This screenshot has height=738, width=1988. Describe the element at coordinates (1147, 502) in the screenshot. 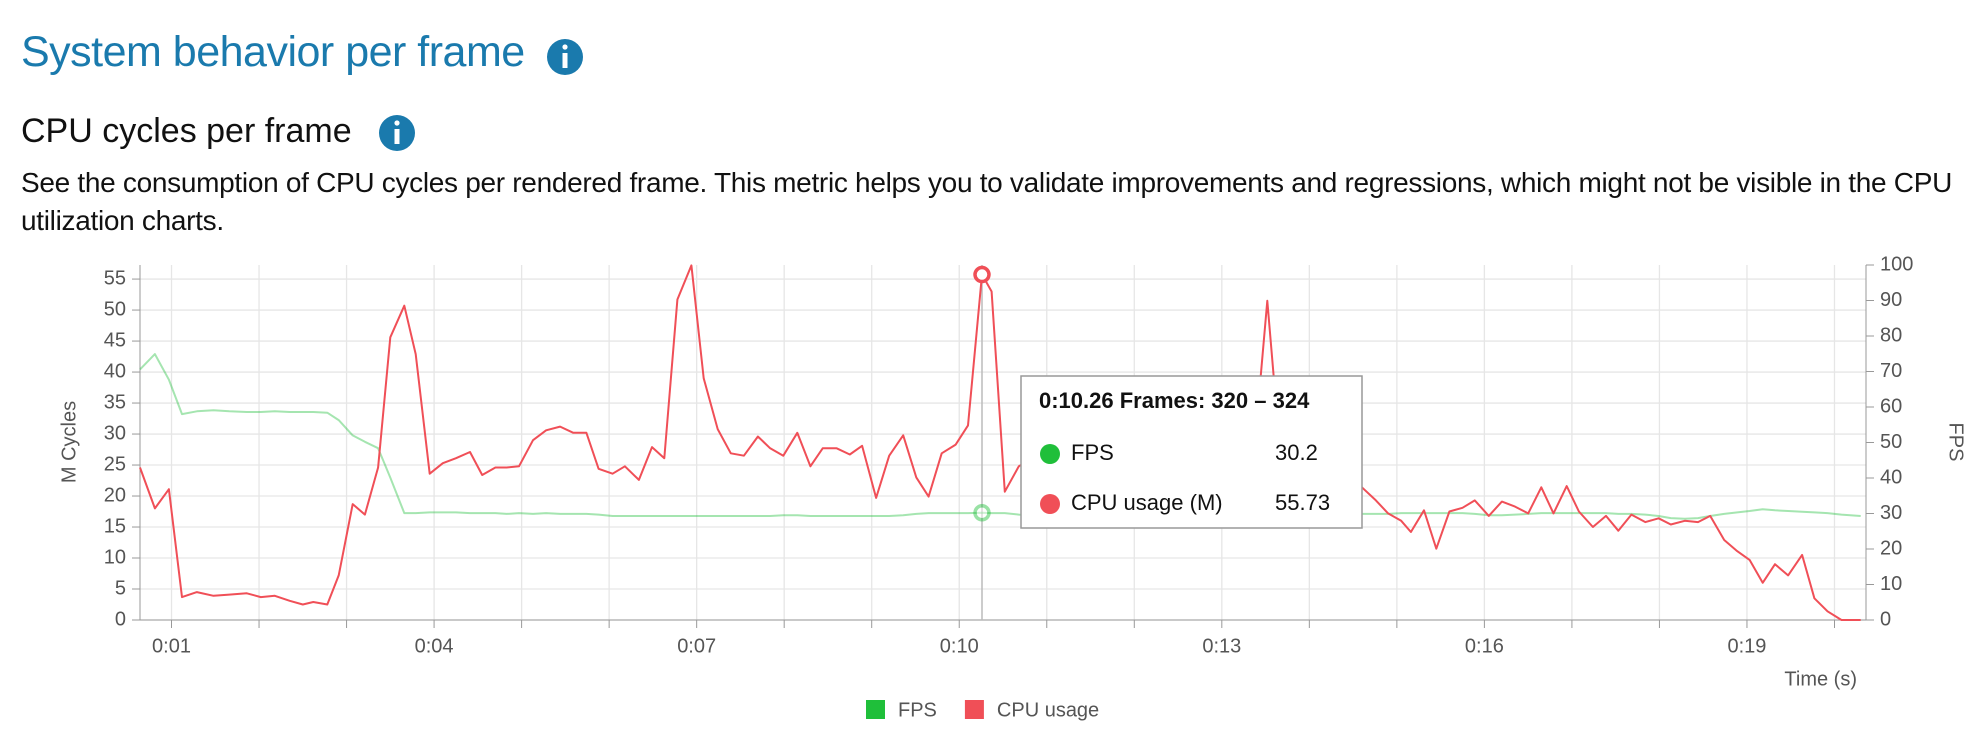

I see `tooltip-label: CPU usage (M)` at that location.